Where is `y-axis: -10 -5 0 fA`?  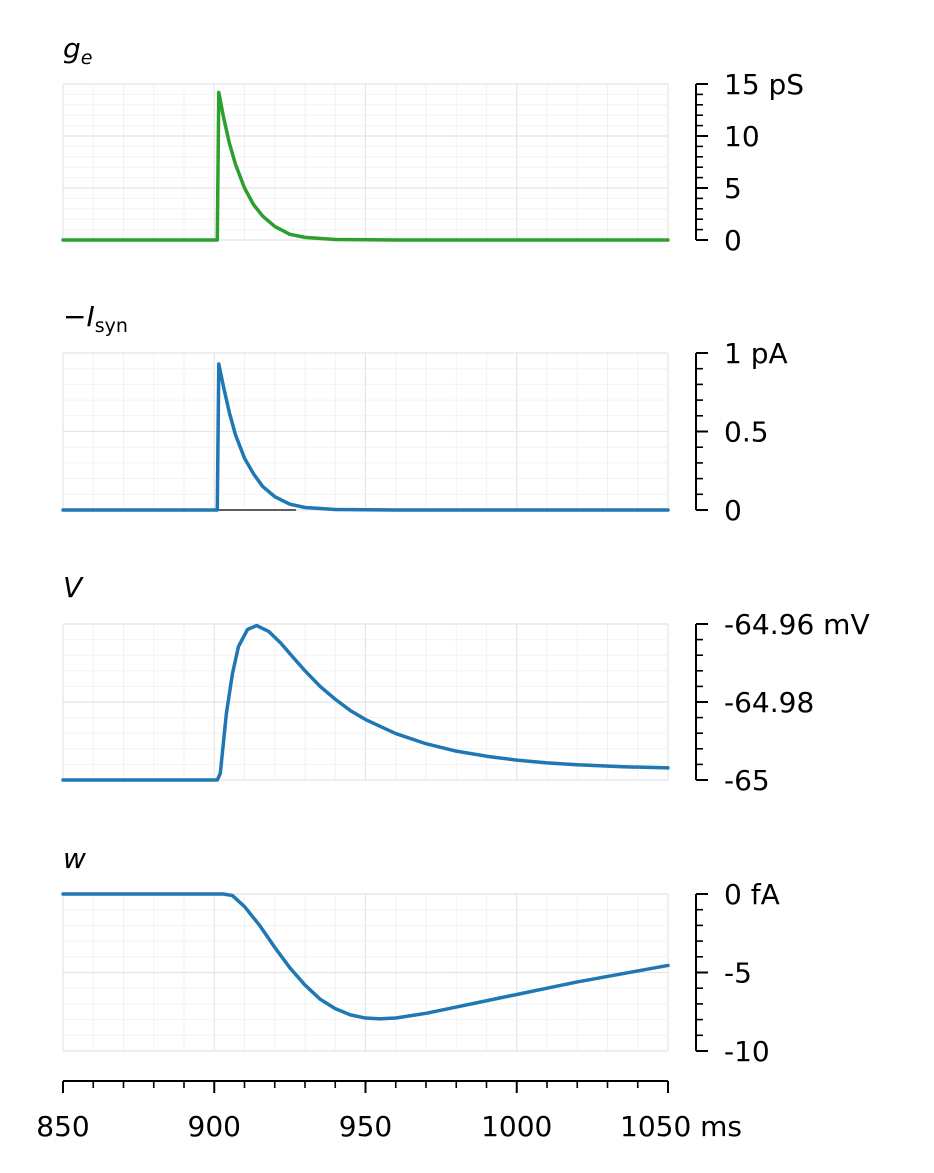 y-axis: -10 -5 0 fA is located at coordinates (737, 973).